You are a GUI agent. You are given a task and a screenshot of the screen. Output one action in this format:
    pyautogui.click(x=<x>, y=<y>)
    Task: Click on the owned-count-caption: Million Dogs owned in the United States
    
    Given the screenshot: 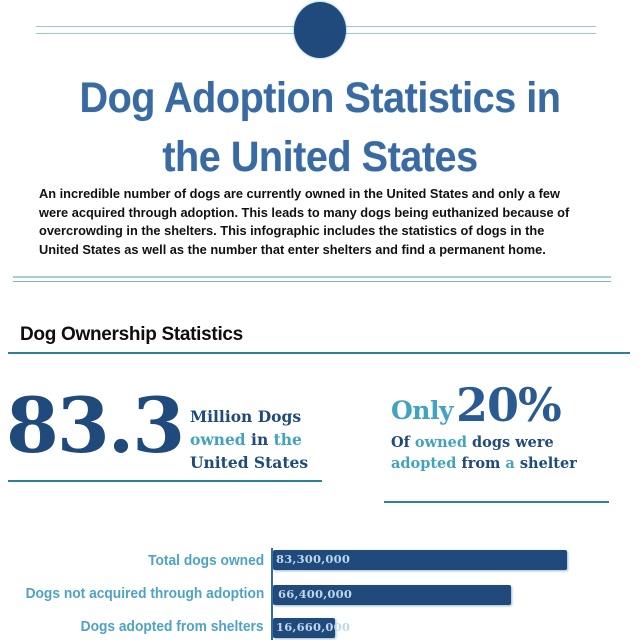 What is the action you would take?
    pyautogui.click(x=249, y=439)
    